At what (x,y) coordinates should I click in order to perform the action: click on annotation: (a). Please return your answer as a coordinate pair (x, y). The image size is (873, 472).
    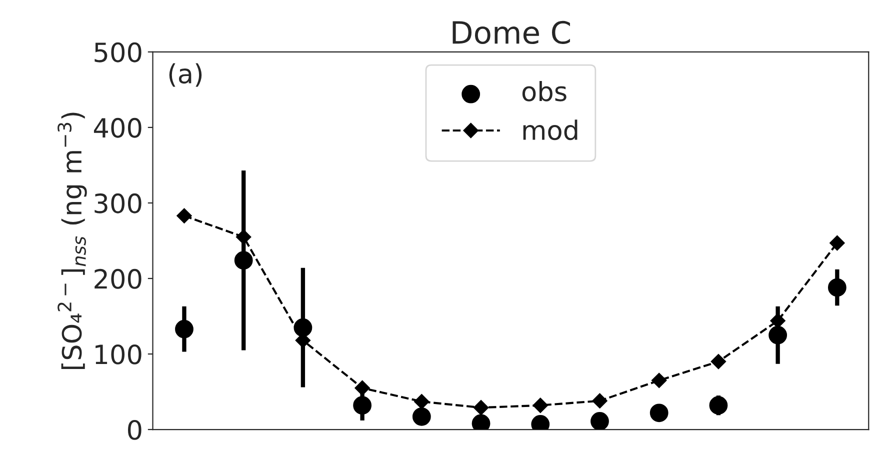
    Looking at the image, I should click on (185, 75).